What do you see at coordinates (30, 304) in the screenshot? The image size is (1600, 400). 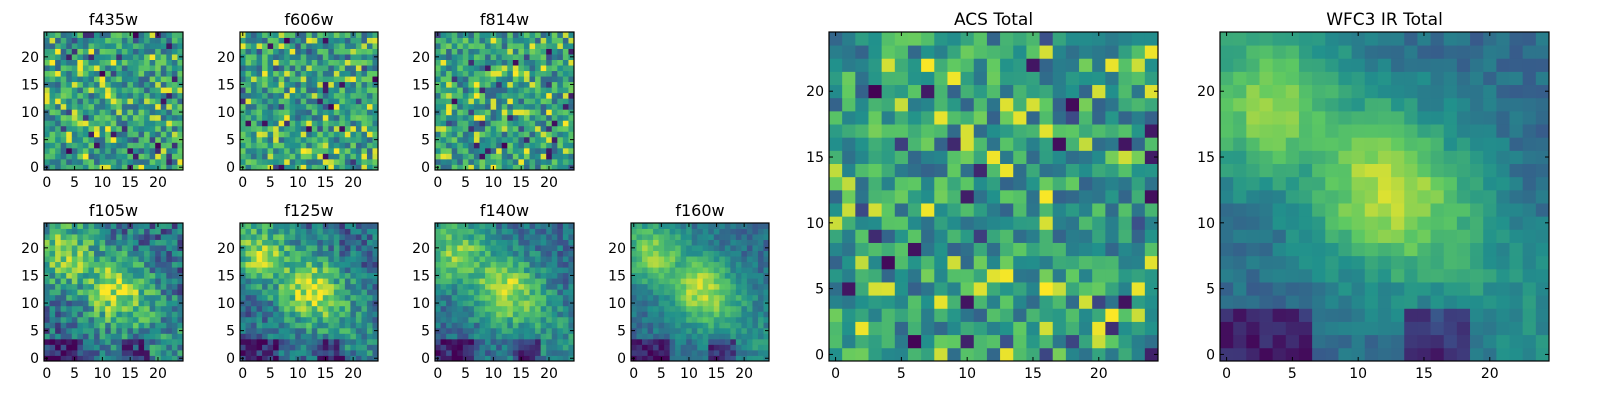 I see `y-tick-label: 10` at bounding box center [30, 304].